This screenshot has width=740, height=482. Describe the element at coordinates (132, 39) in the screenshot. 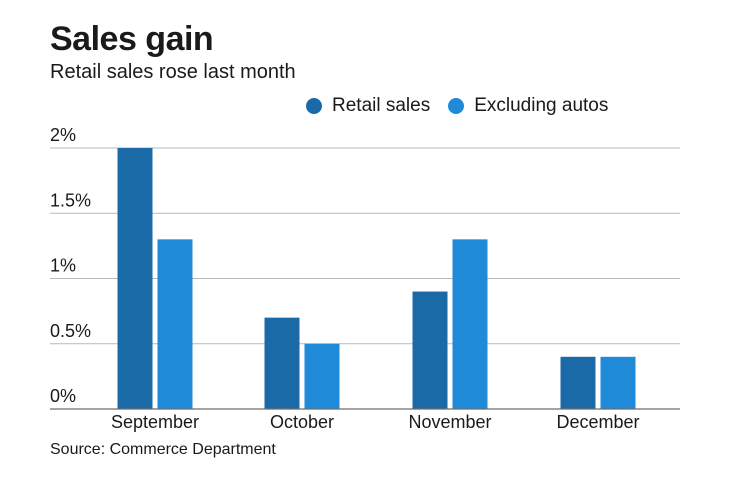

I see `chart-title: Sales gain` at that location.